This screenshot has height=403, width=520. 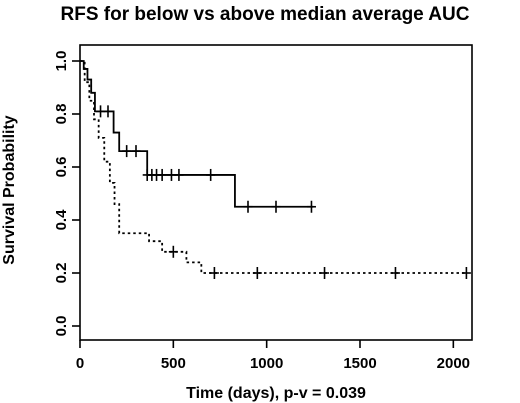 I want to click on x-tick-label-0: 0, so click(x=80, y=363).